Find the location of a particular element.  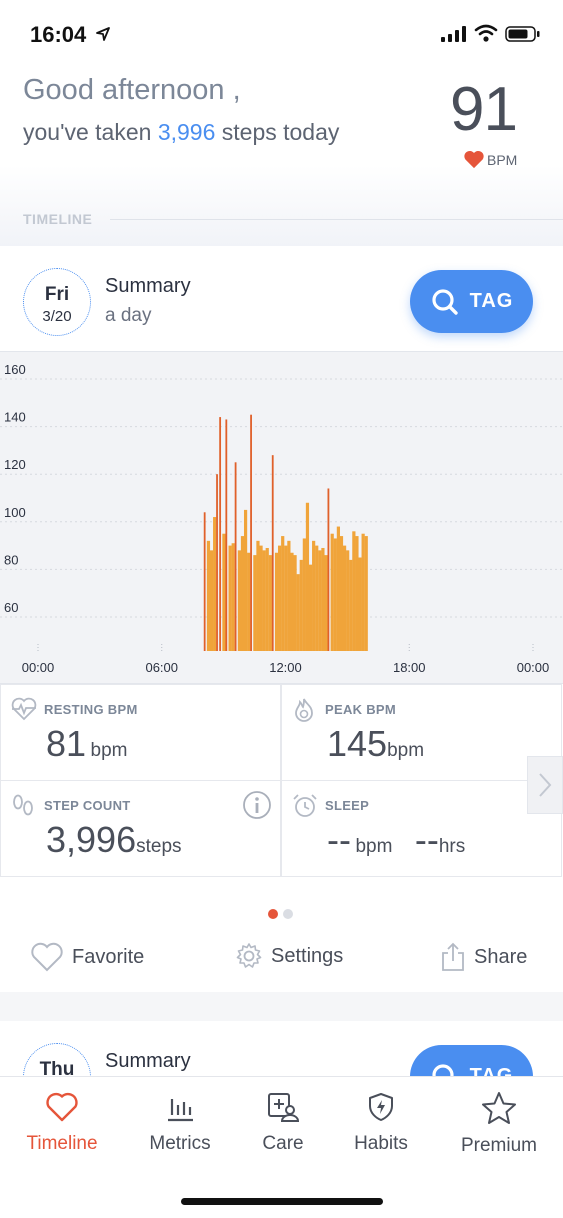

steps-suffix: steps today is located at coordinates (277, 132).